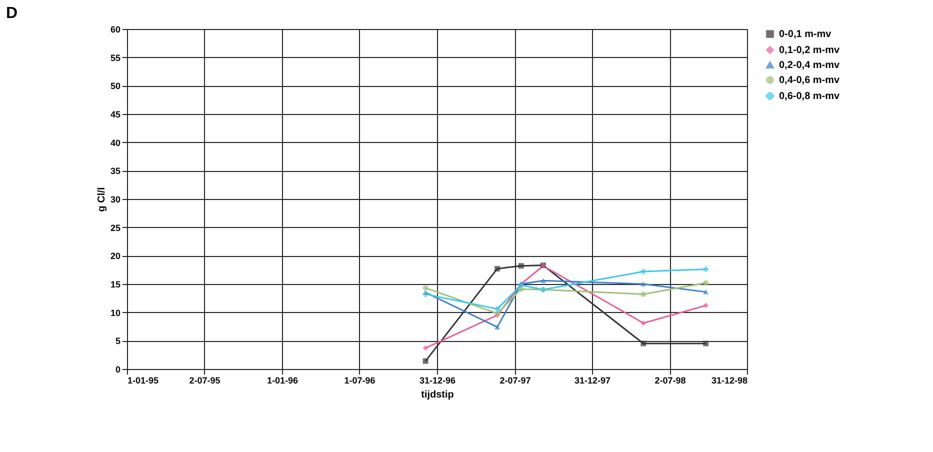  What do you see at coordinates (115, 199) in the screenshot?
I see `y-tick-label: 30` at bounding box center [115, 199].